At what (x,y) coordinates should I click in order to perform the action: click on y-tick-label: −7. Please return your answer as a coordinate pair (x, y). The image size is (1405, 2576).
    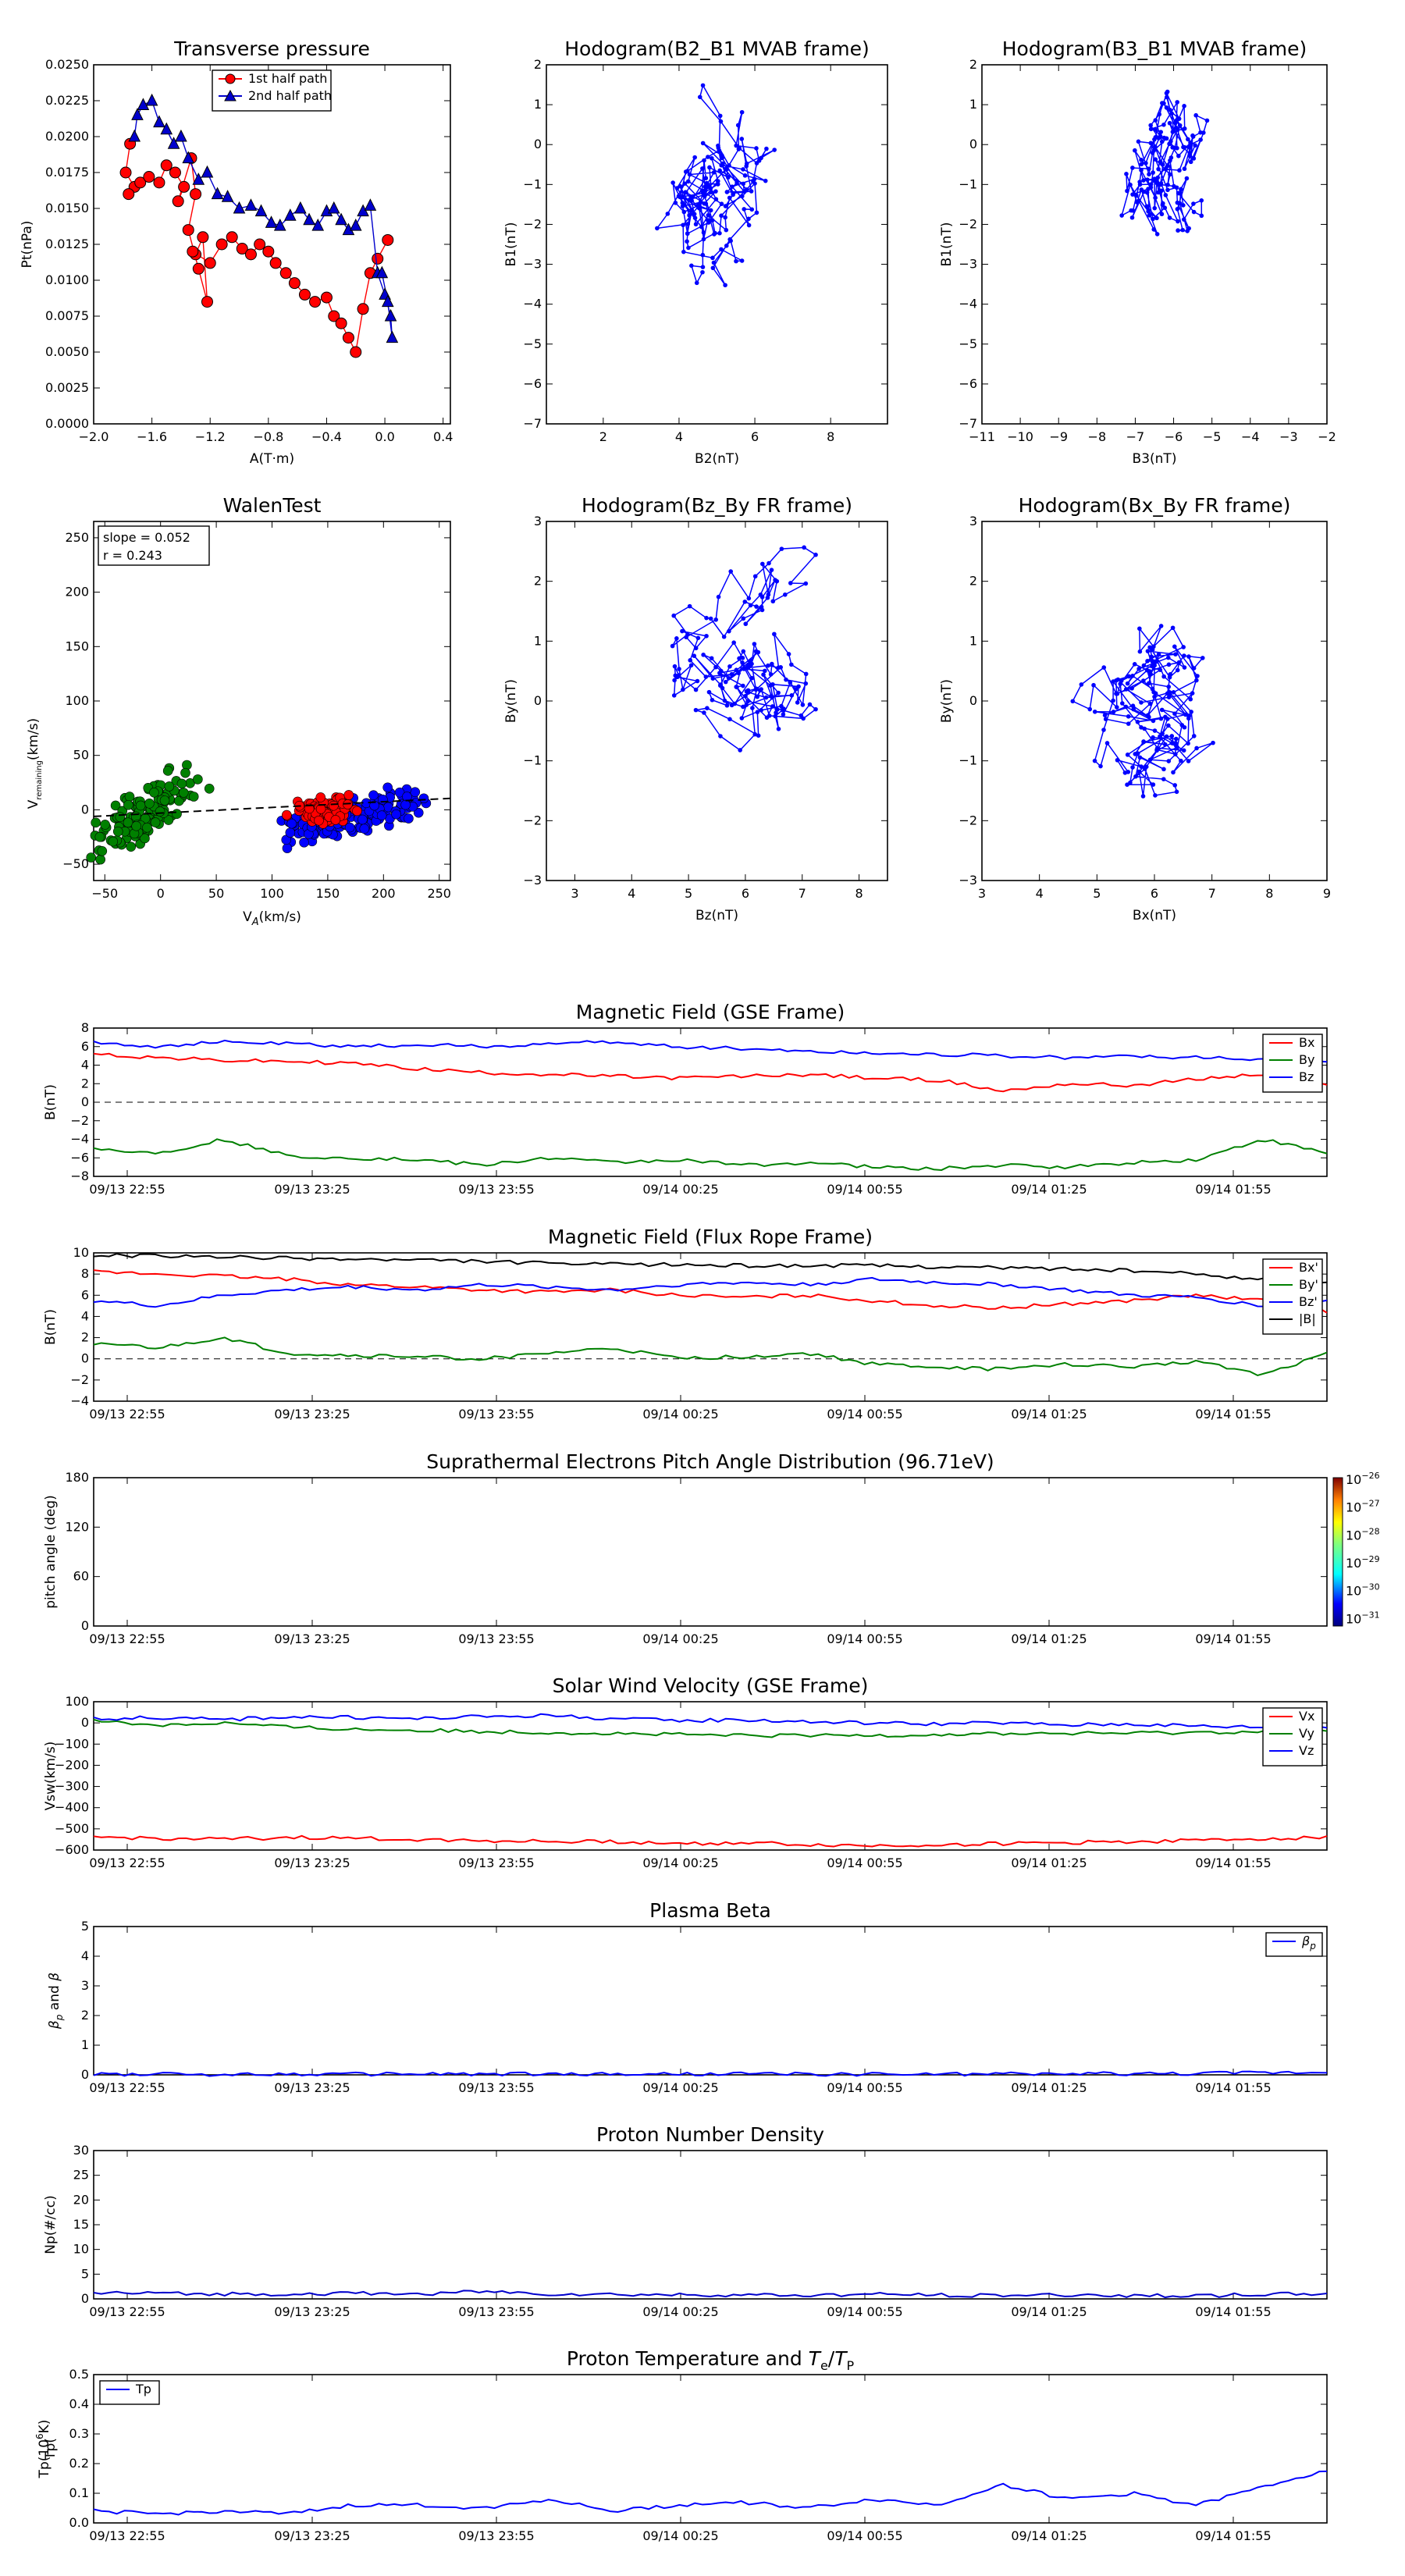
    Looking at the image, I should click on (968, 424).